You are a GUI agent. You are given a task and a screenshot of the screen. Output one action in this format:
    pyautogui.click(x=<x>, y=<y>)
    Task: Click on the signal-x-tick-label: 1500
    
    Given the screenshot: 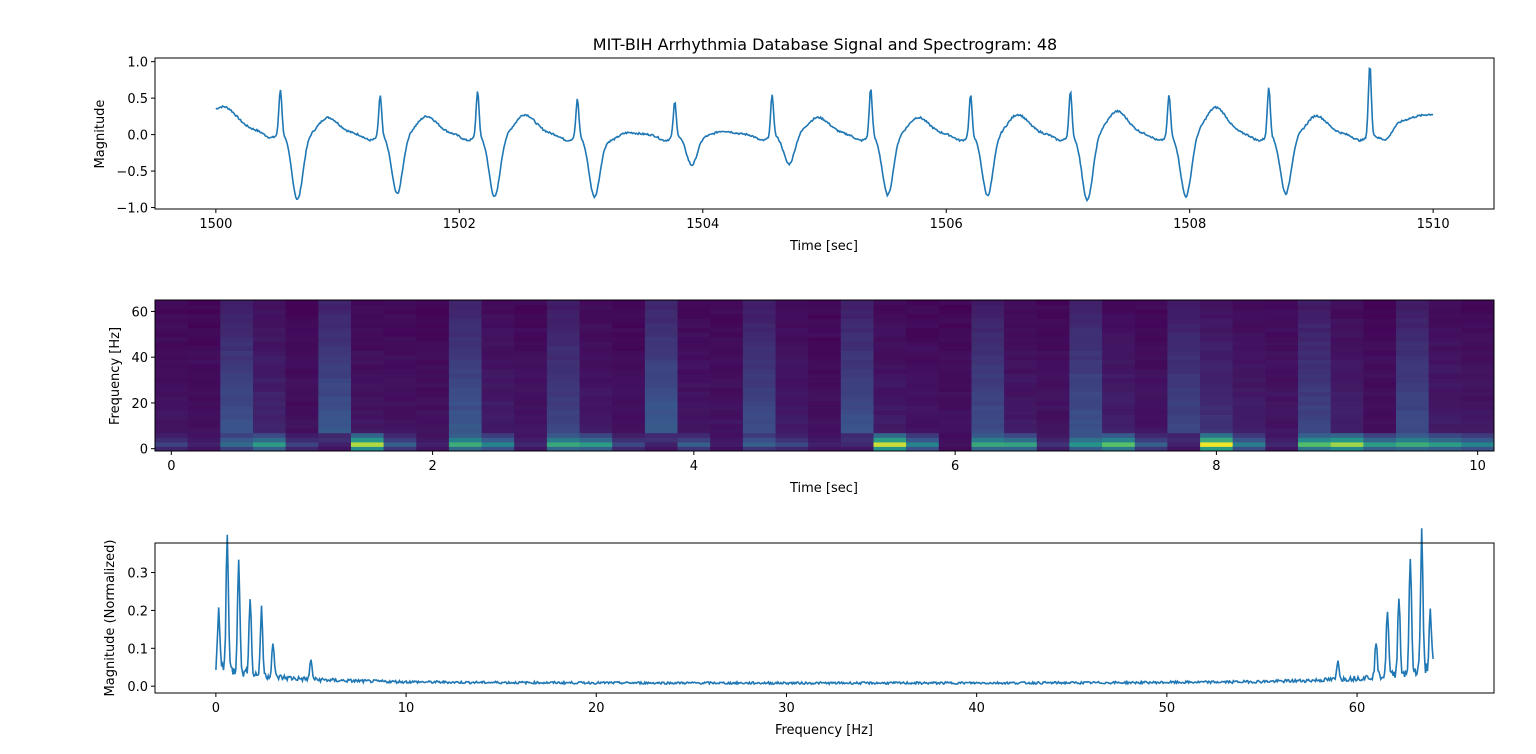 What is the action you would take?
    pyautogui.click(x=215, y=224)
    